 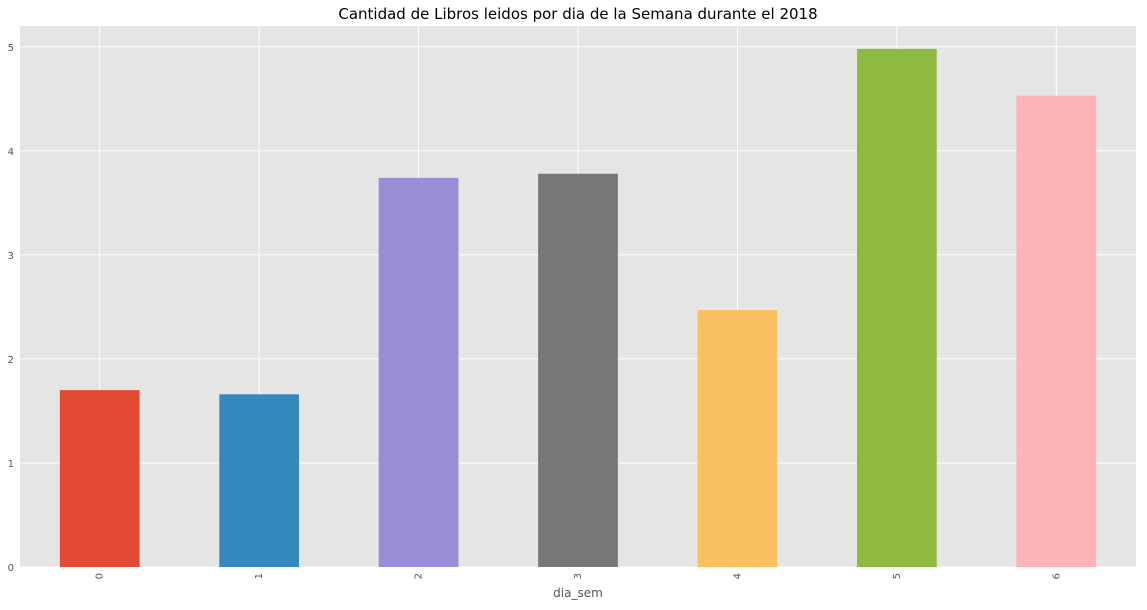 I want to click on x-tick-labels: 0 1 2 3 4 5 6, so click(x=579, y=576).